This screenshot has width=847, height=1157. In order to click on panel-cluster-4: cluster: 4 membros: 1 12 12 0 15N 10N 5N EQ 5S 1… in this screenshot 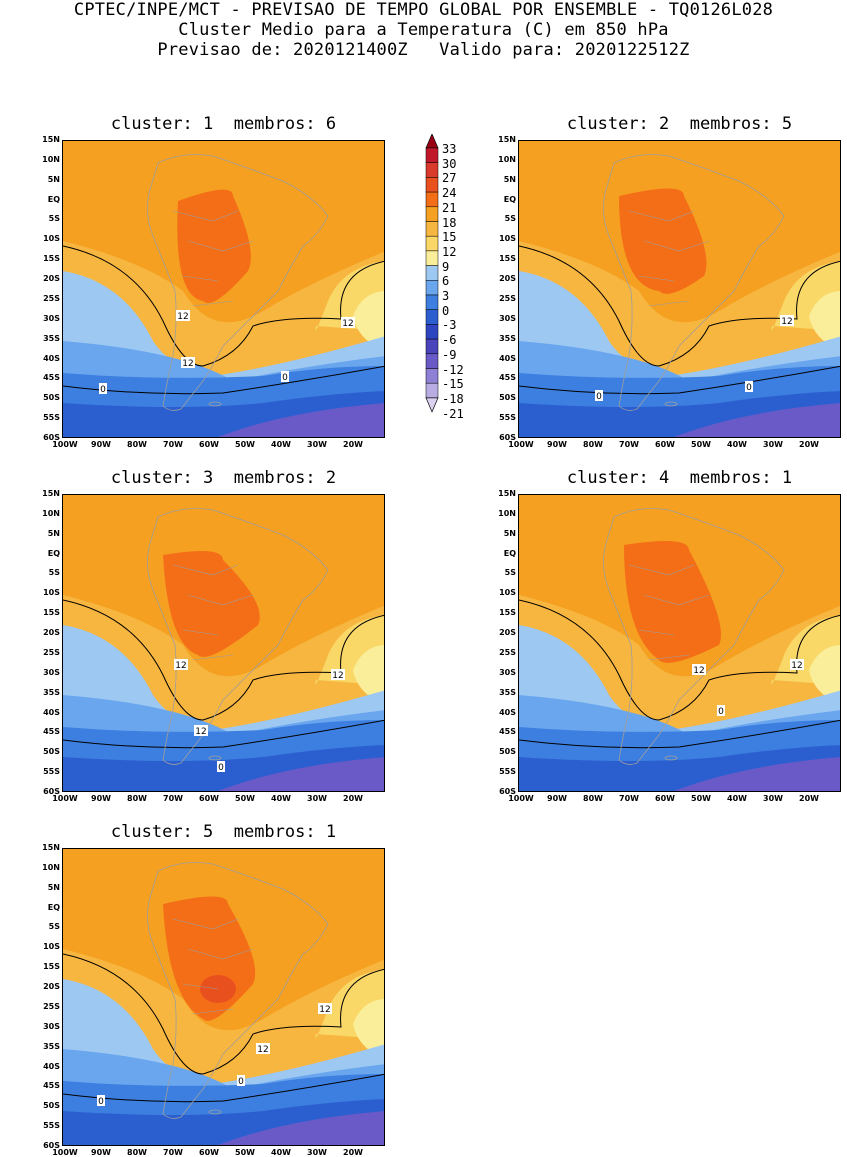, I will do `click(669, 635)`.